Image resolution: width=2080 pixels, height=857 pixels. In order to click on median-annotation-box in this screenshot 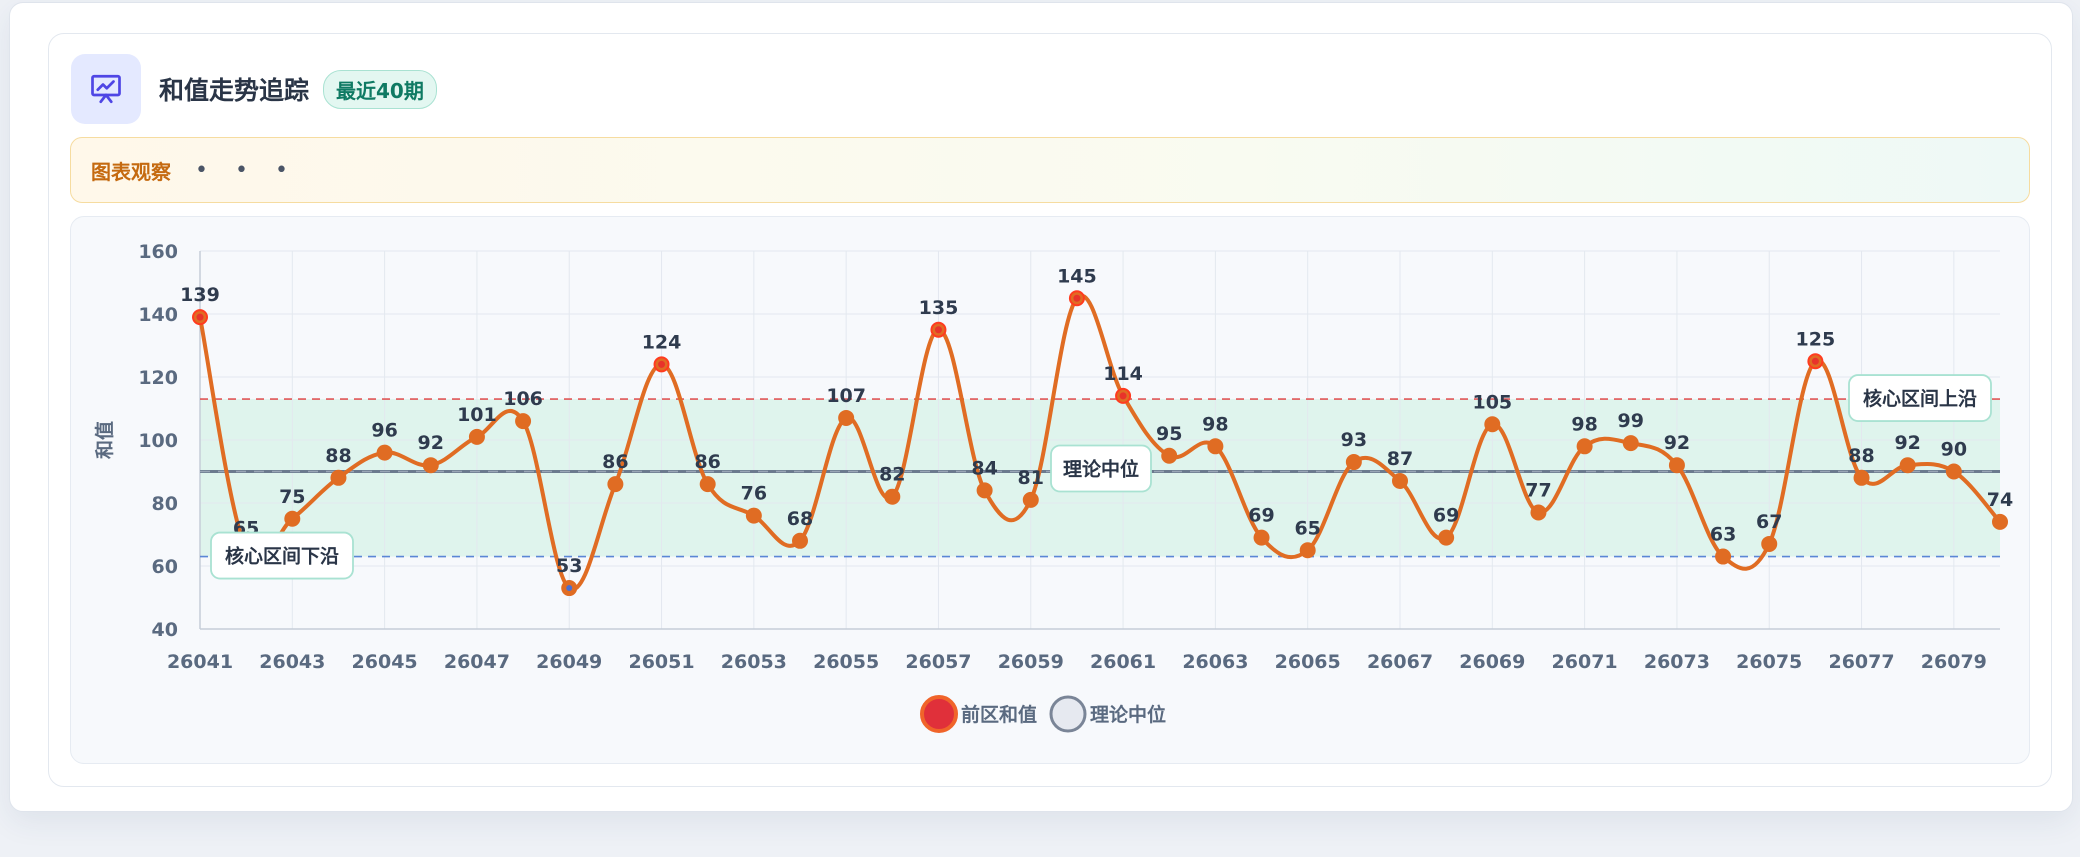, I will do `click(1101, 468)`.